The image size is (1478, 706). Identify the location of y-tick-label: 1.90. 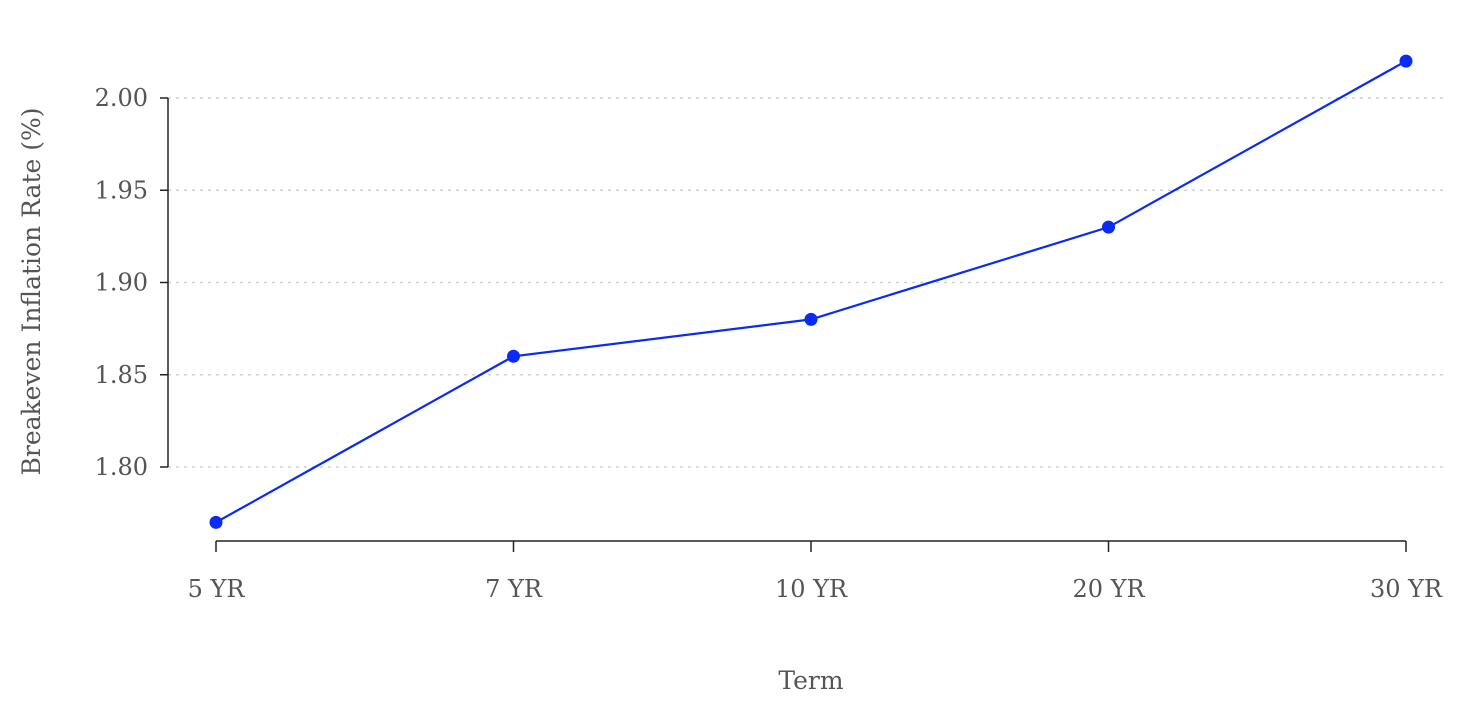
(121, 283).